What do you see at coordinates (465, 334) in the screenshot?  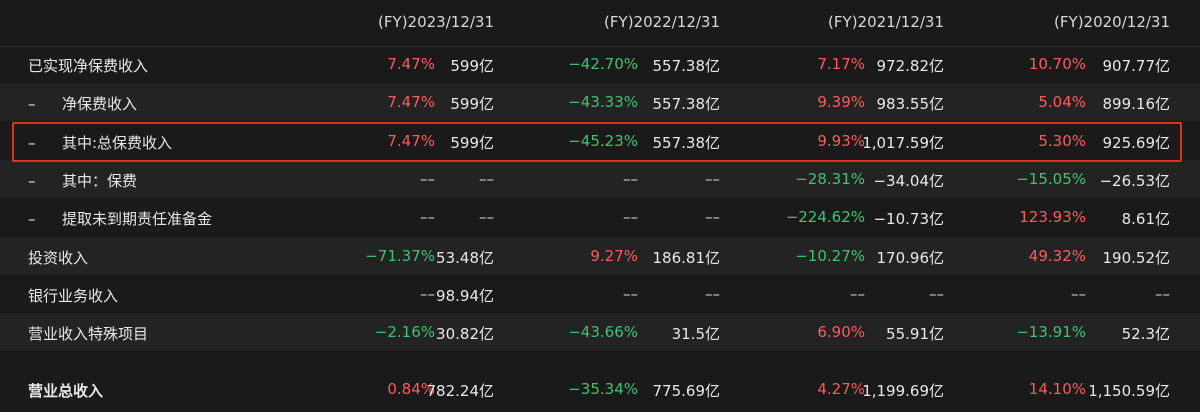 I see `cell-value: 30.82亿` at bounding box center [465, 334].